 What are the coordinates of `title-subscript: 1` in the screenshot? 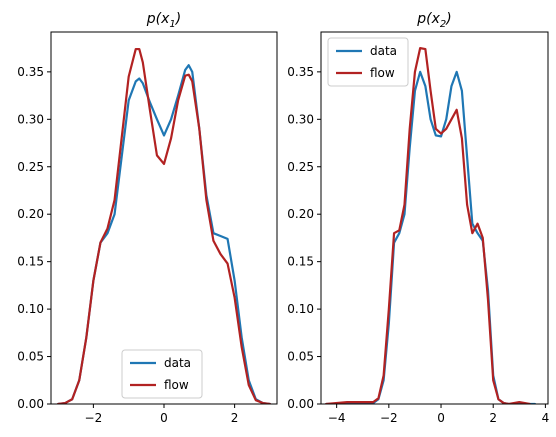 It's located at (172, 24).